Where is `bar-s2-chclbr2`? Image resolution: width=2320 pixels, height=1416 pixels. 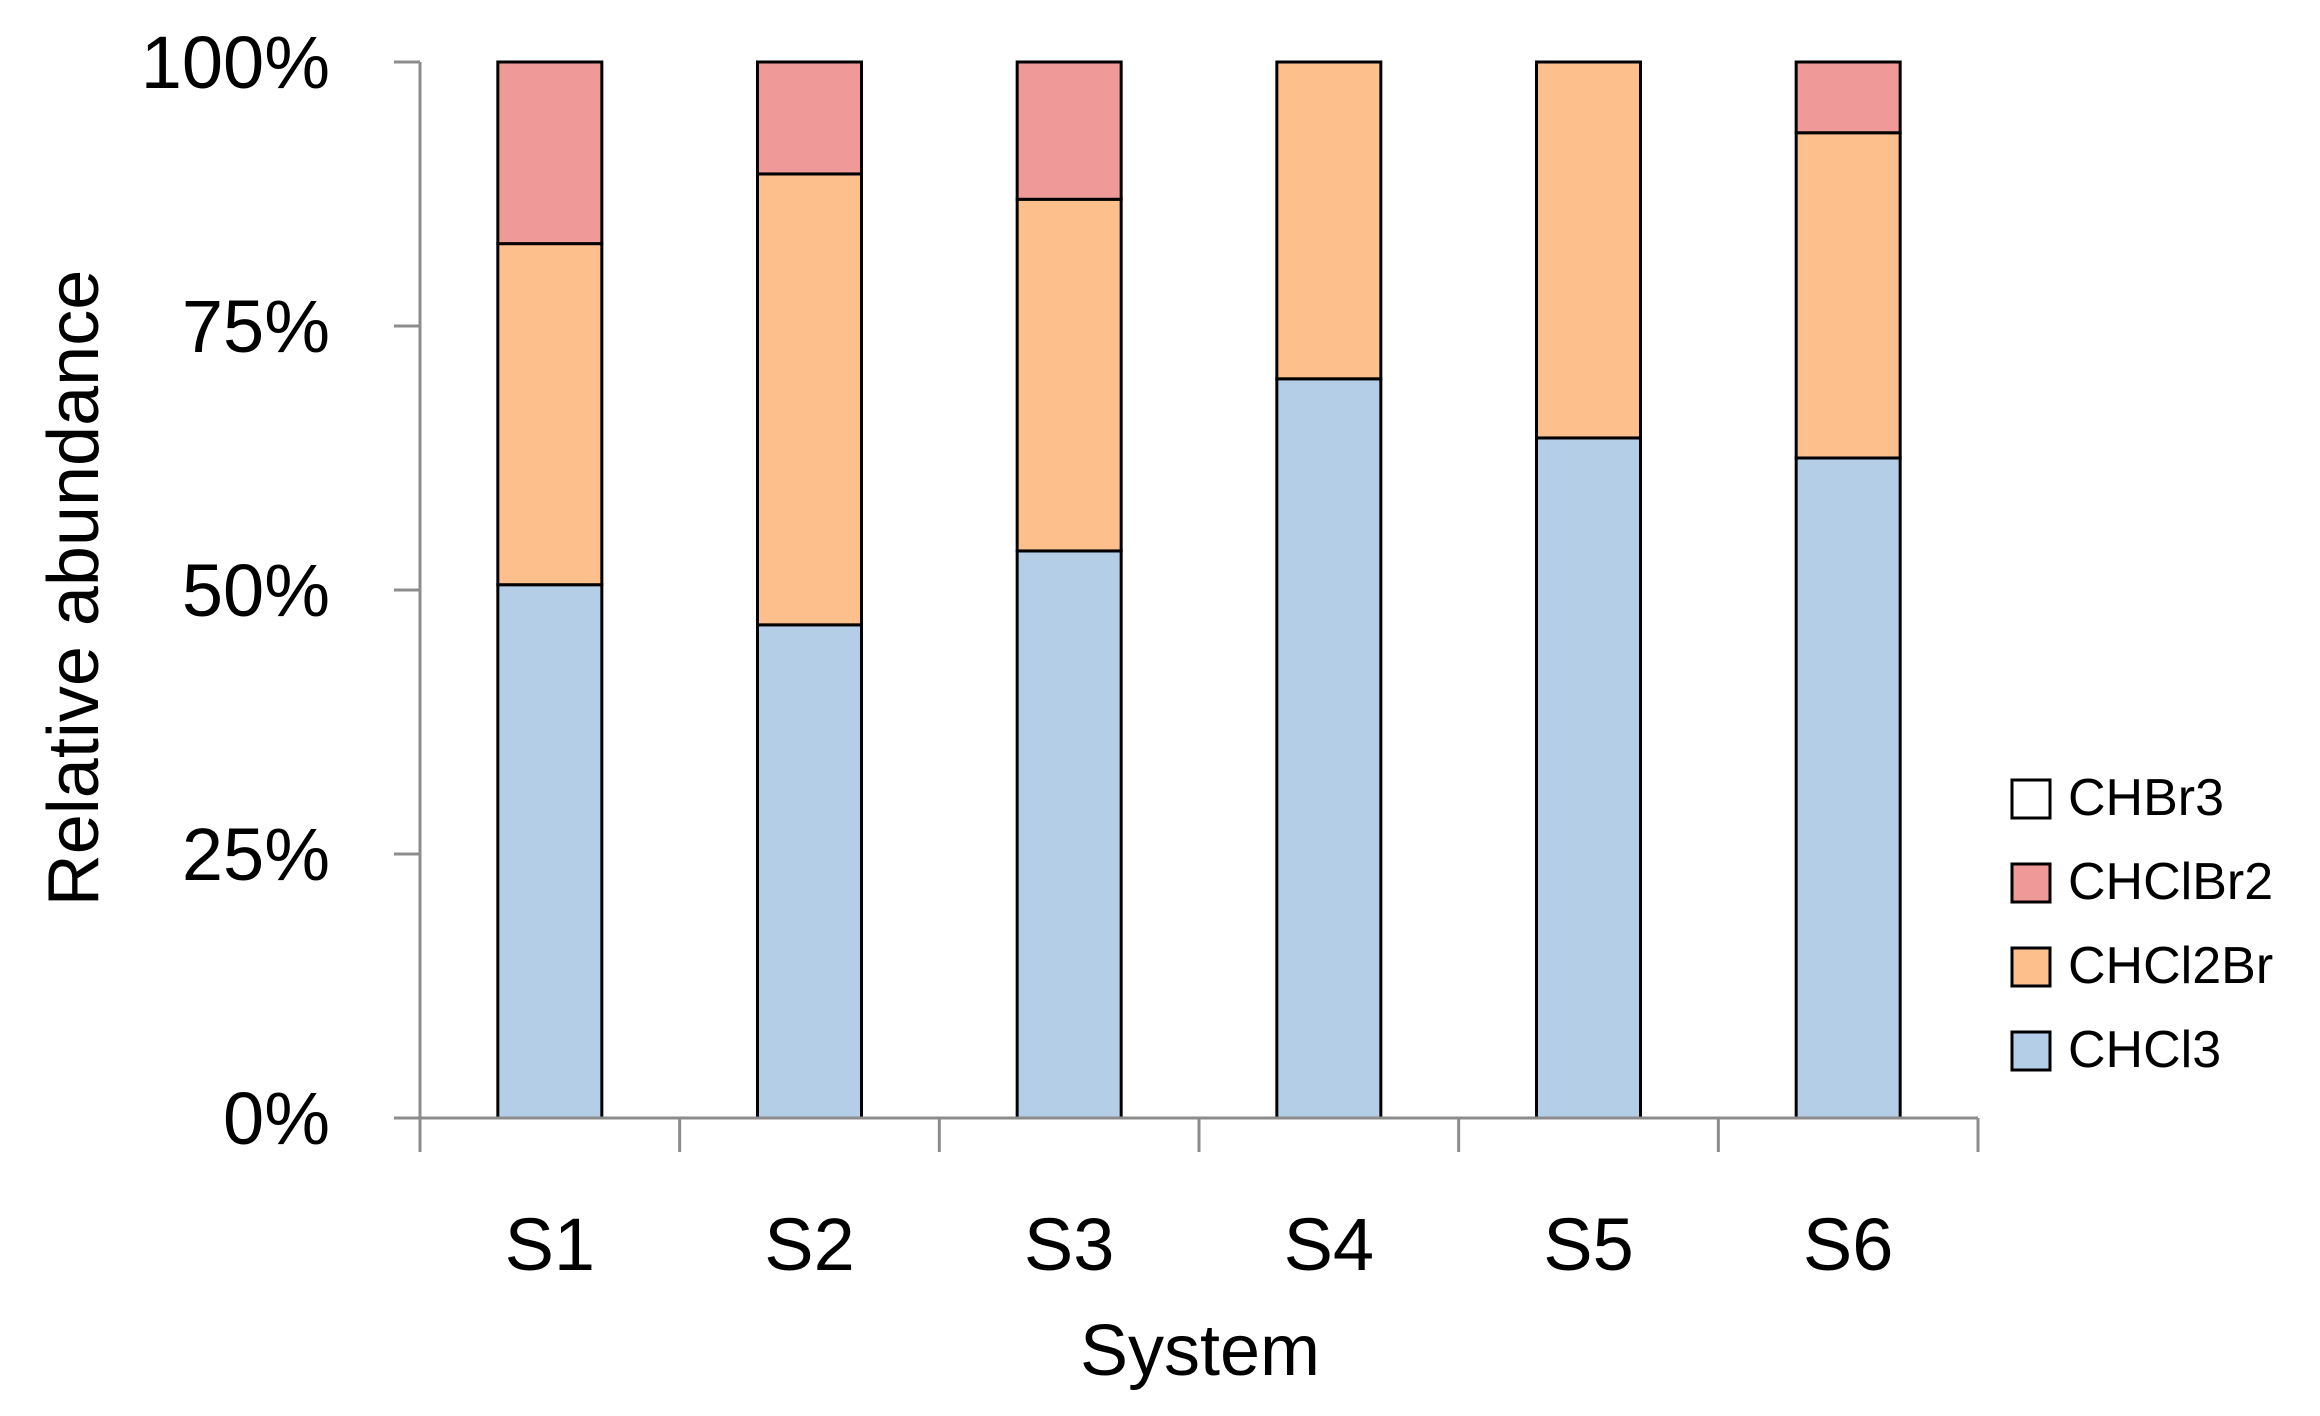
bar-s2-chclbr2 is located at coordinates (809, 118).